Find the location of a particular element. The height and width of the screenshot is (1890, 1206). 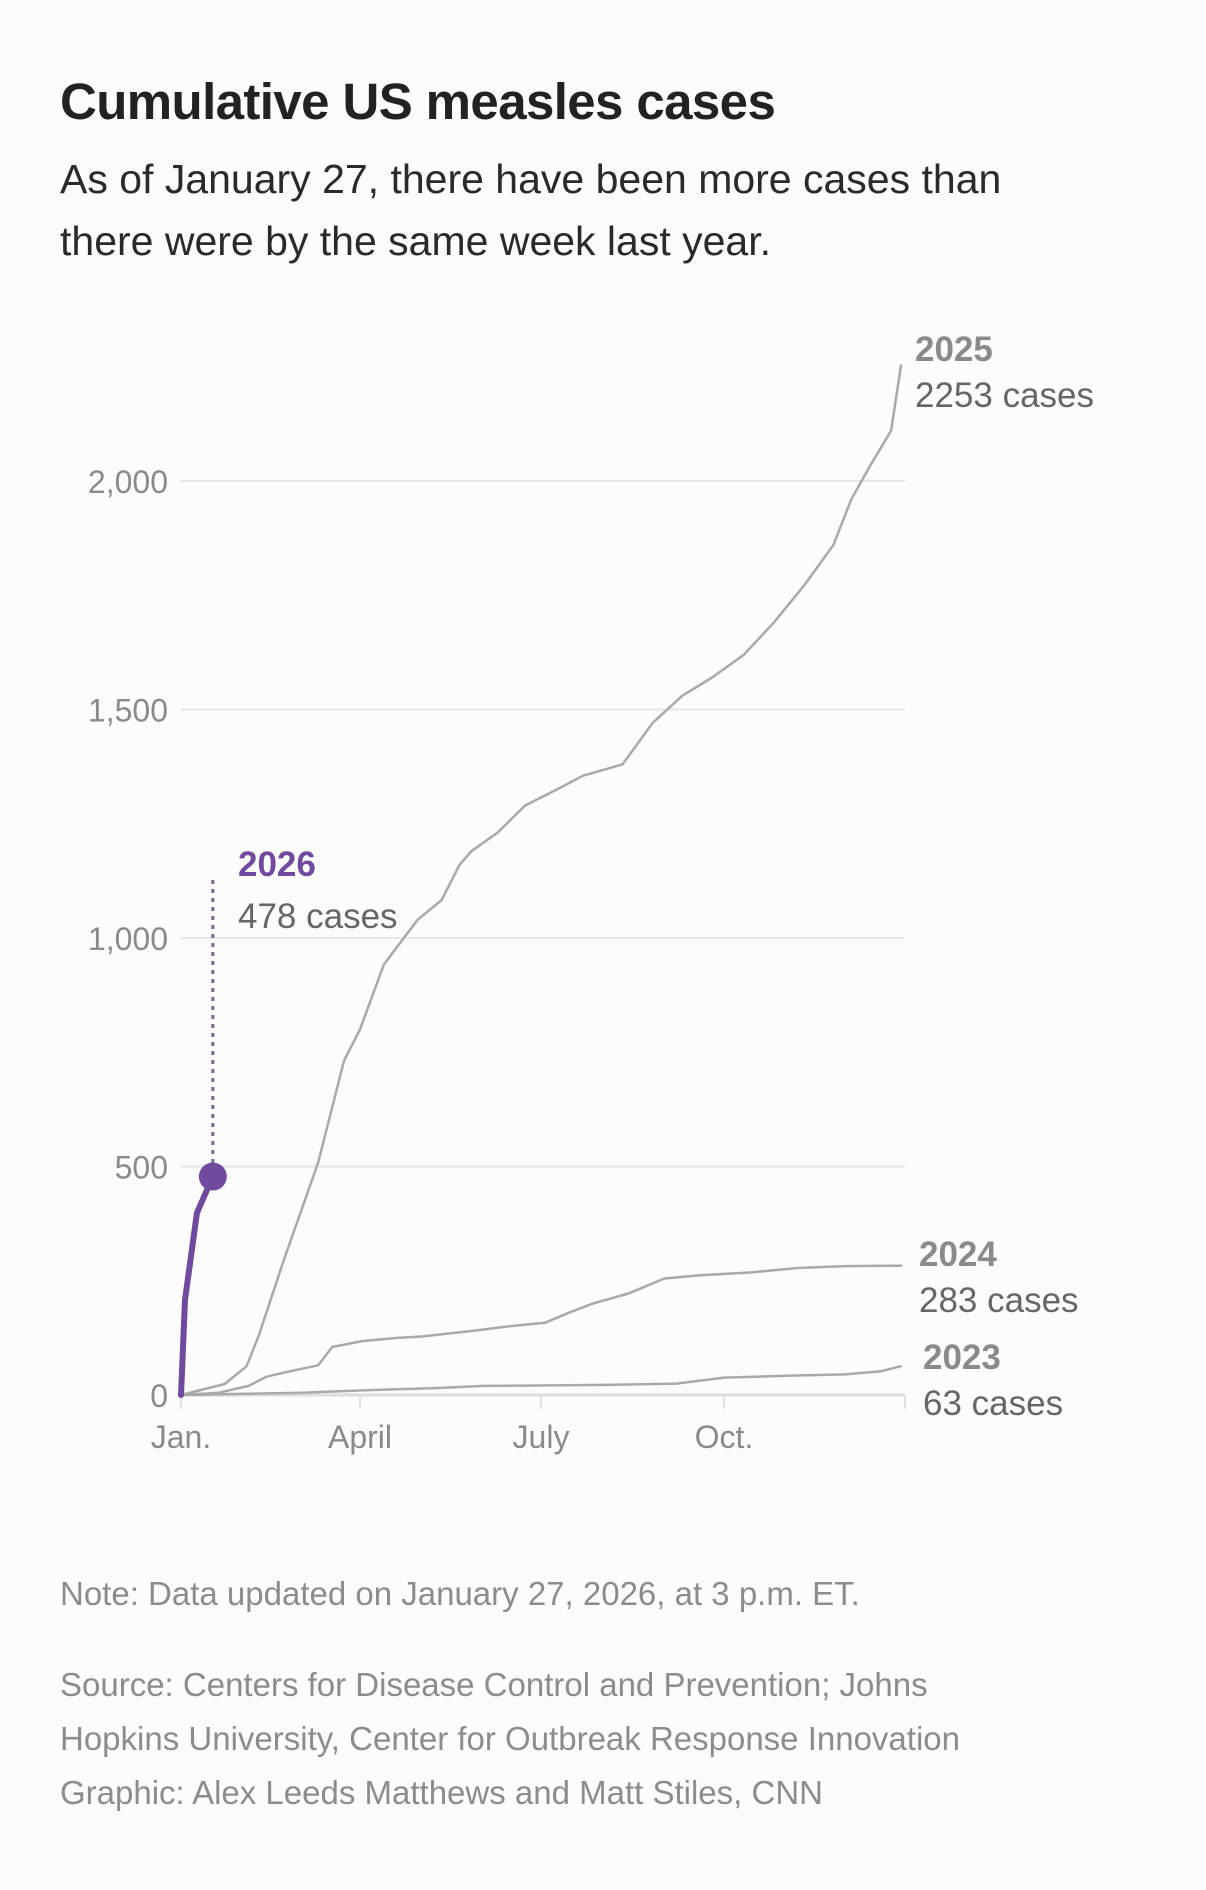

series-line-2024 is located at coordinates (541, 1330).